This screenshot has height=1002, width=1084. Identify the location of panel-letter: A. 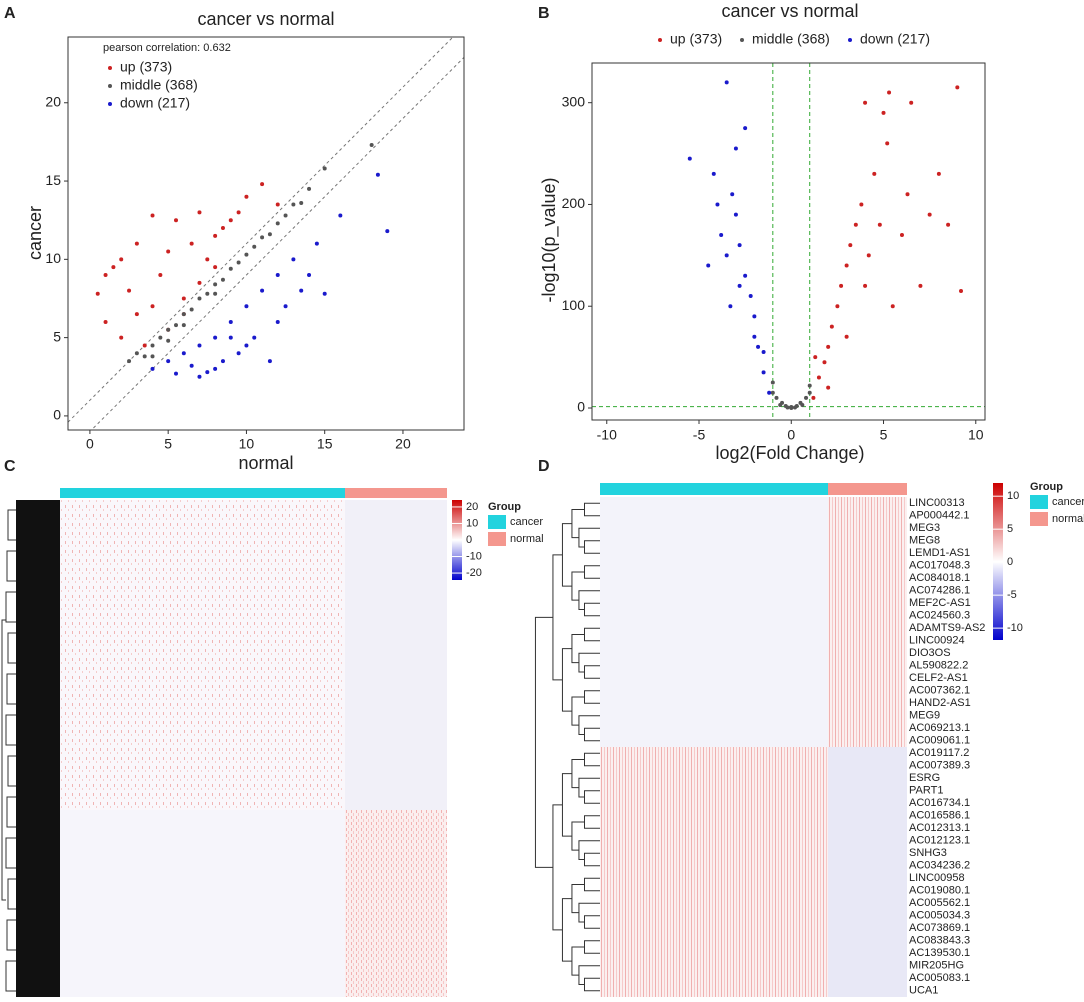
(10, 13).